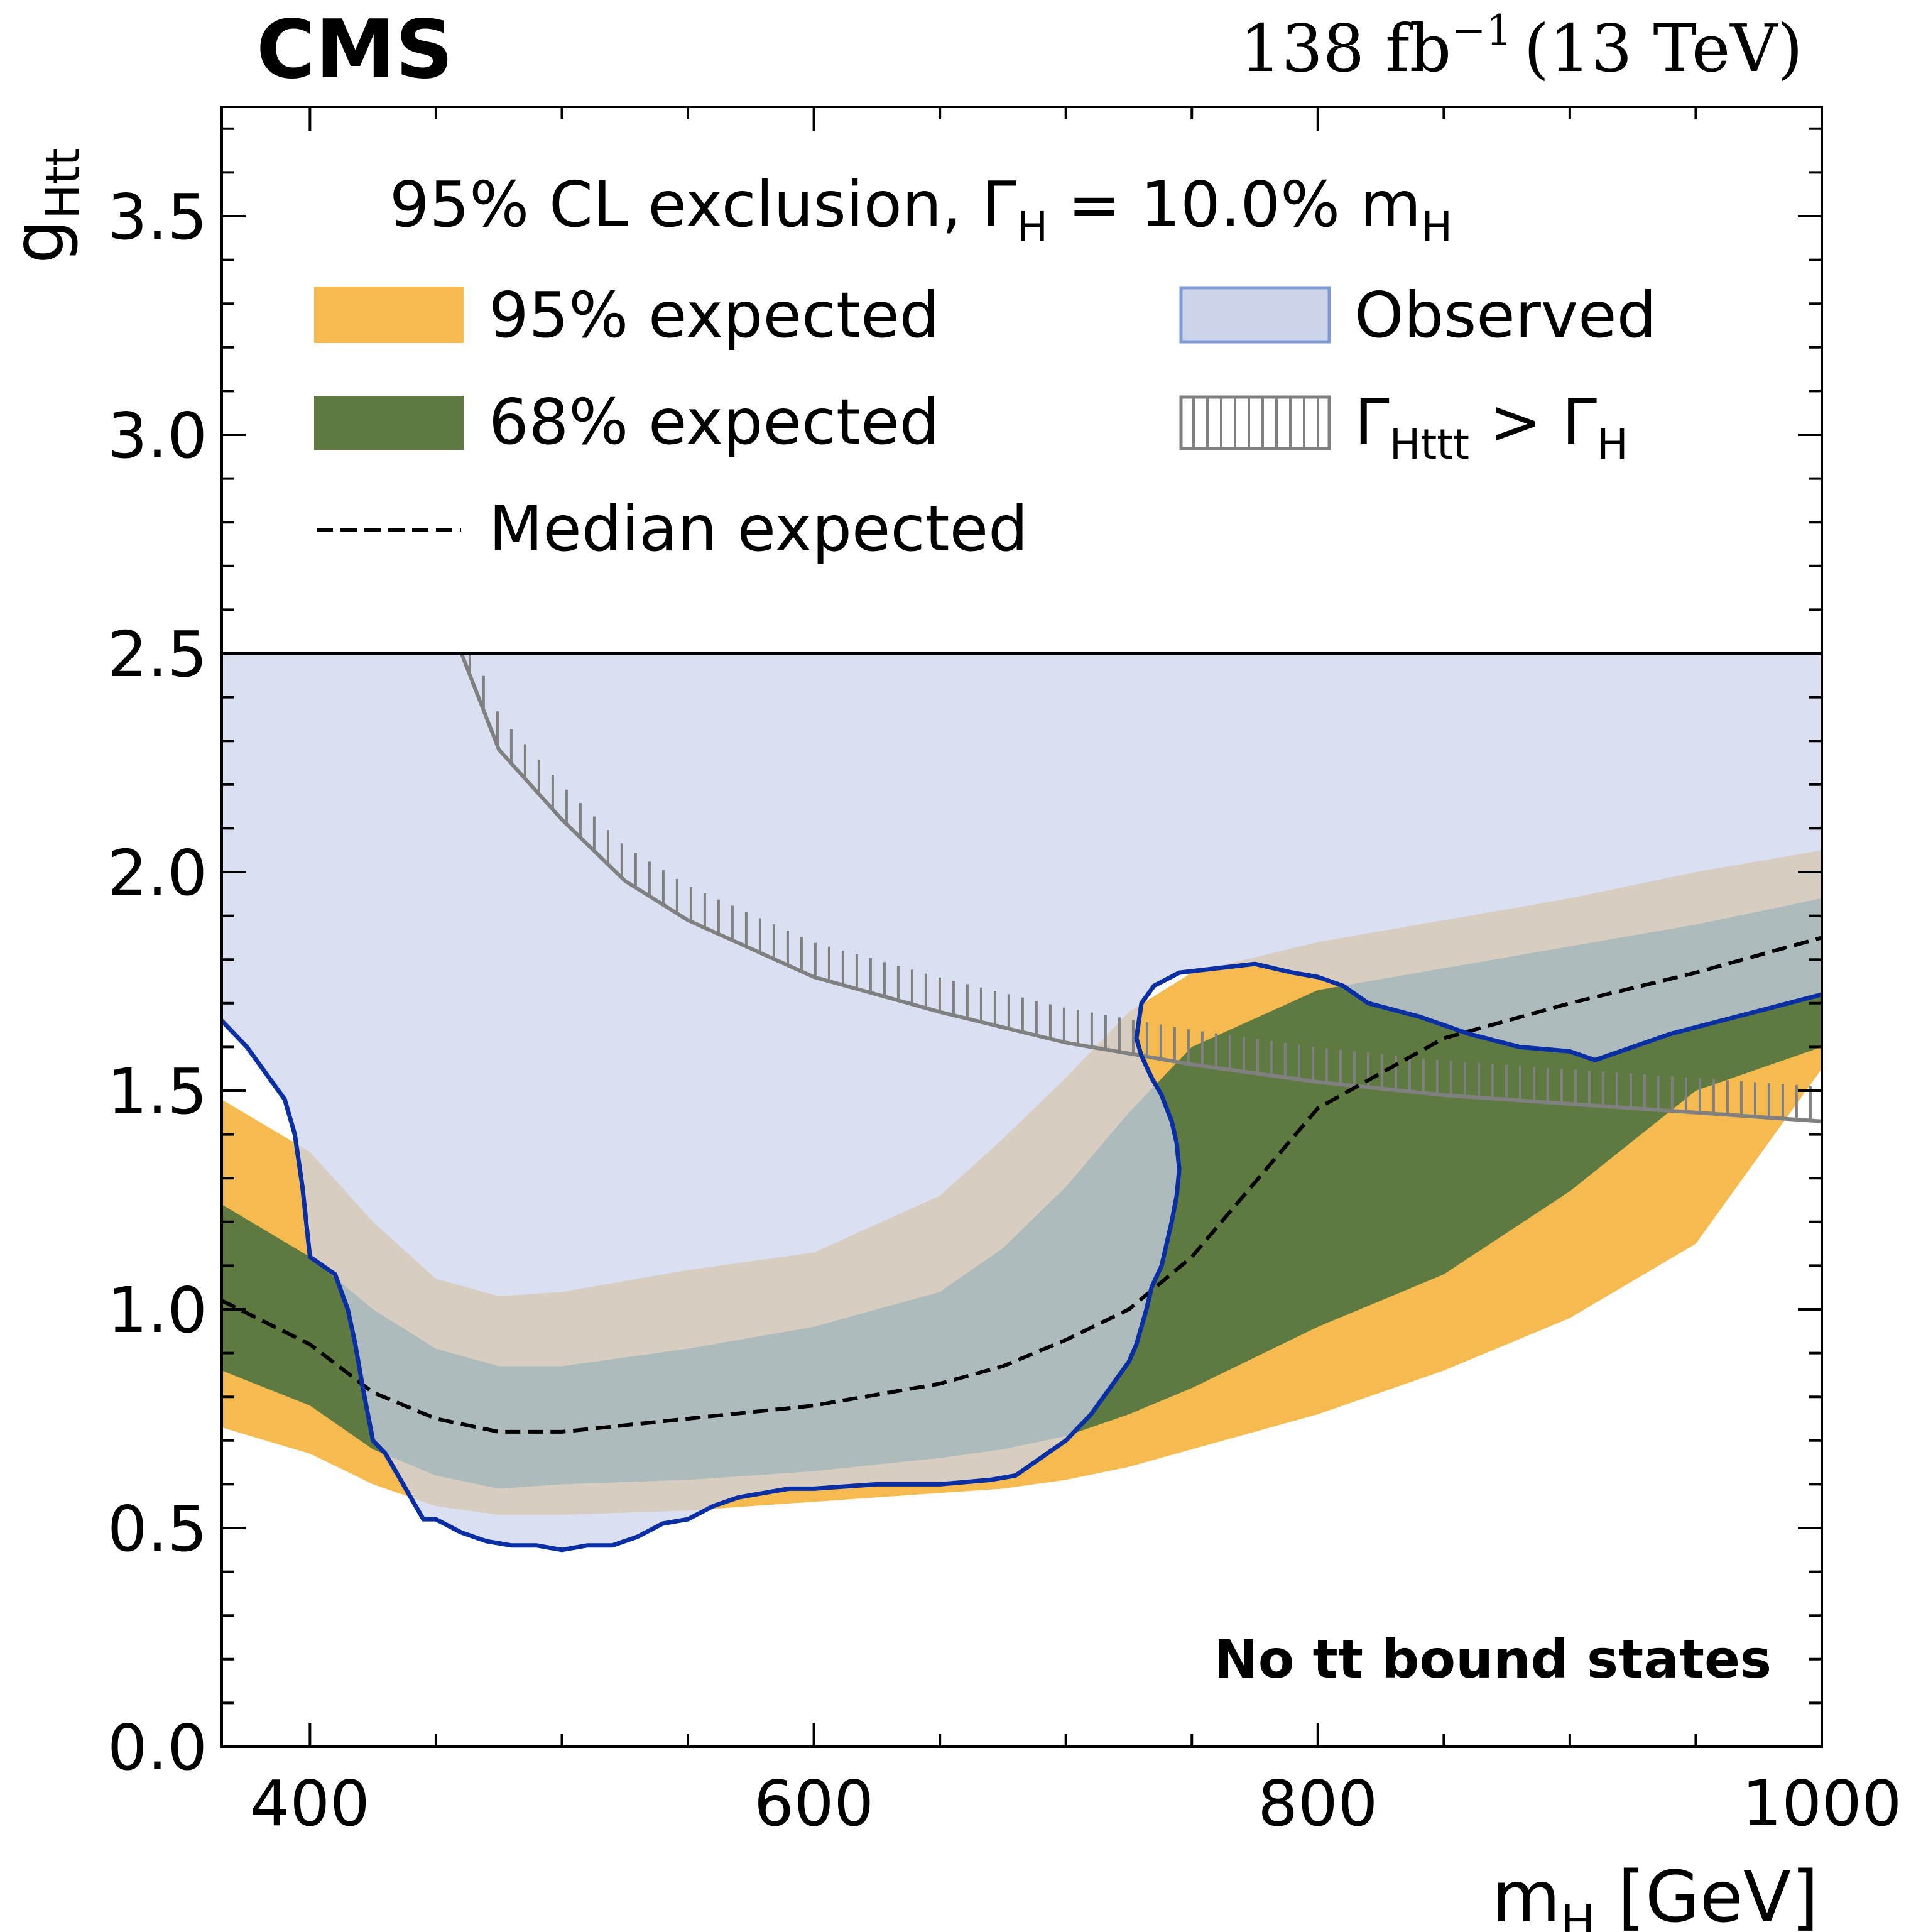 Image resolution: width=1916 pixels, height=1932 pixels. I want to click on y-tick-label: 3.0, so click(157, 435).